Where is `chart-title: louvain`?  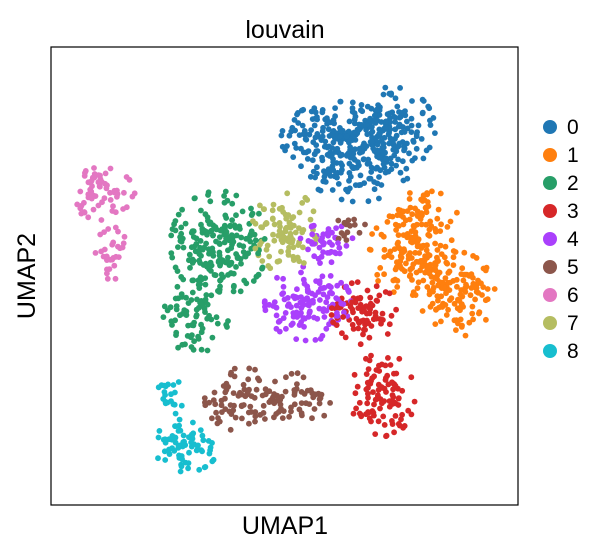
chart-title: louvain is located at coordinates (284, 30).